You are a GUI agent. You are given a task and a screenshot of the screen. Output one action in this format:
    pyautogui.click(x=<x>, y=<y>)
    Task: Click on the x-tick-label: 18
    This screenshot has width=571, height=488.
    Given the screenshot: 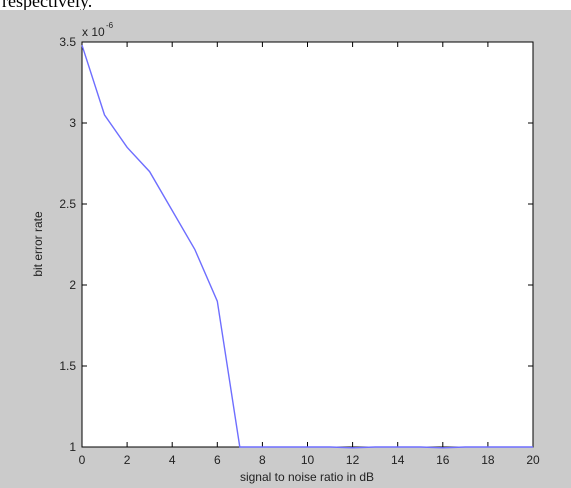 What is the action you would take?
    pyautogui.click(x=488, y=460)
    